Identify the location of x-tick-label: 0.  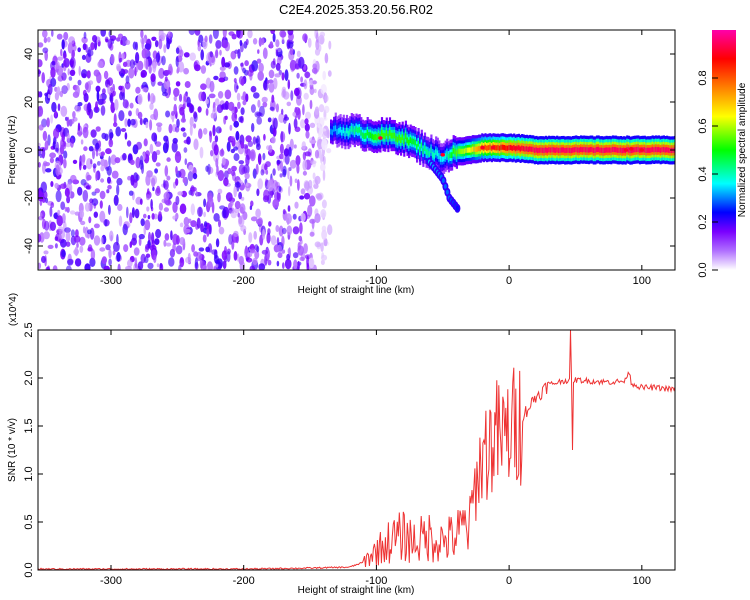
(509, 581).